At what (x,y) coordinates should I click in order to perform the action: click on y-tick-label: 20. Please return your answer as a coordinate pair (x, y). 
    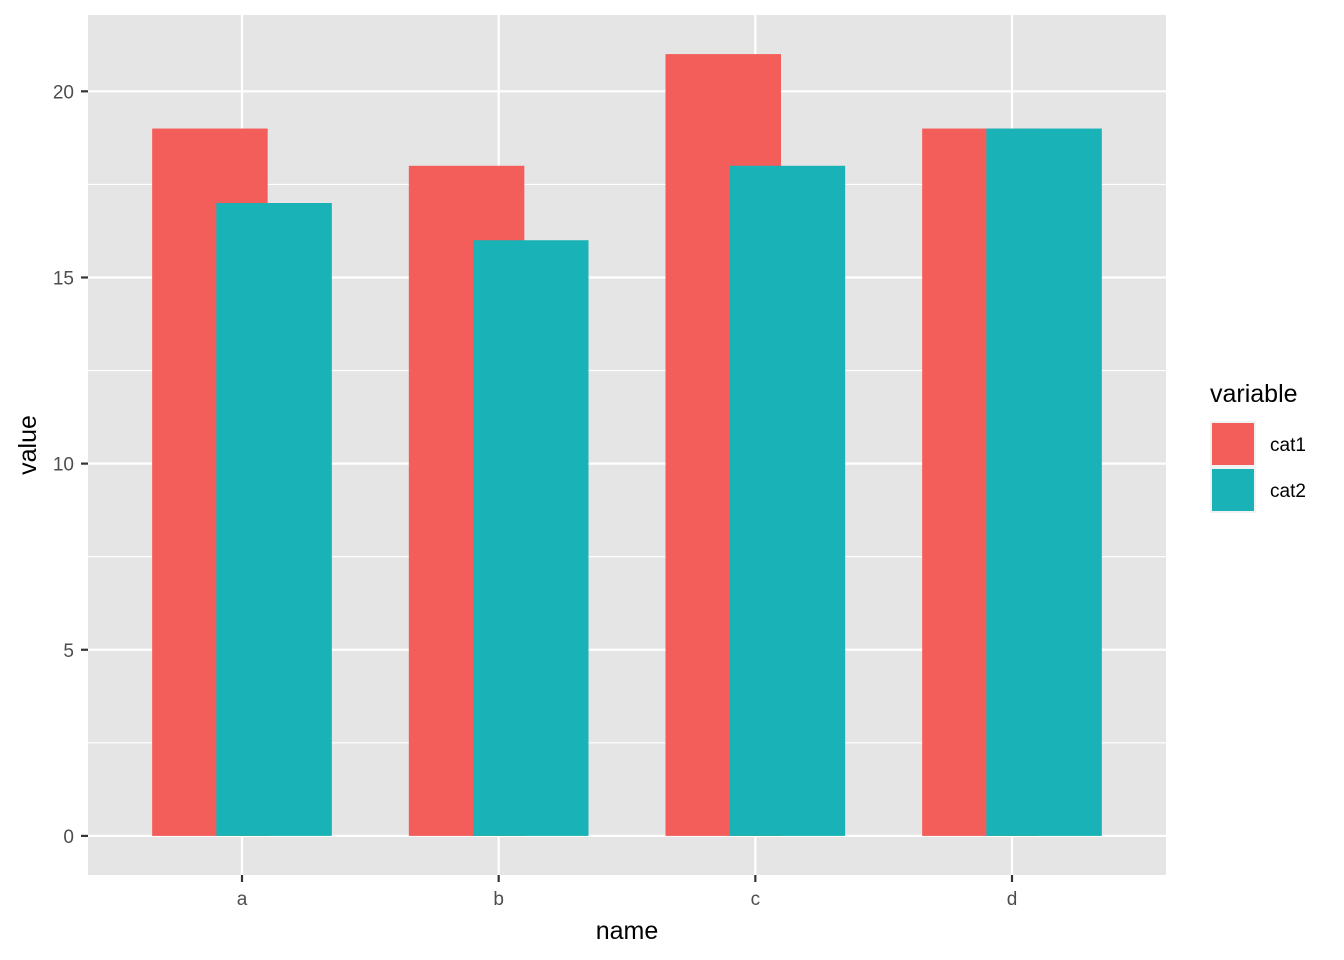
    Looking at the image, I should click on (63, 92).